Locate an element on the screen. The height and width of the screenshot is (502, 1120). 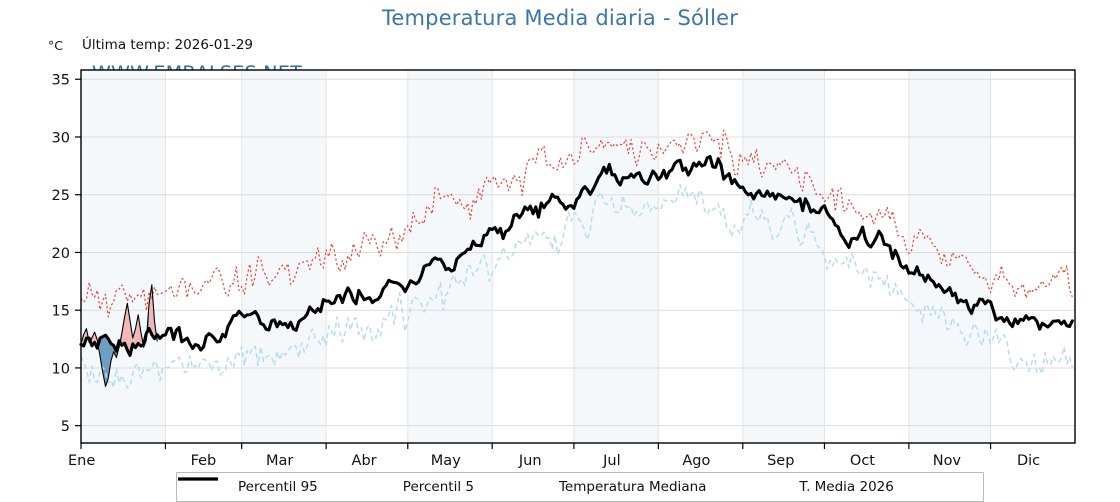
x-tick-label: Jul is located at coordinates (611, 461).